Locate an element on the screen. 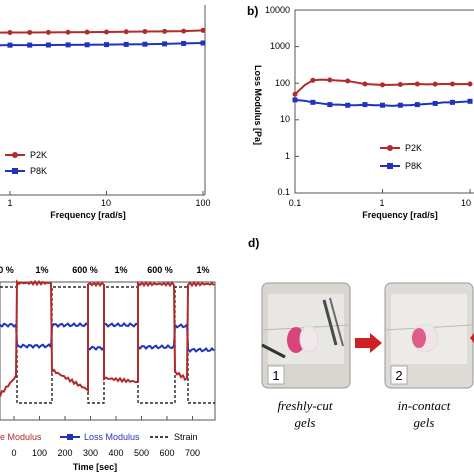 This screenshot has height=474, width=474. series-line-strain is located at coordinates (107, 345).